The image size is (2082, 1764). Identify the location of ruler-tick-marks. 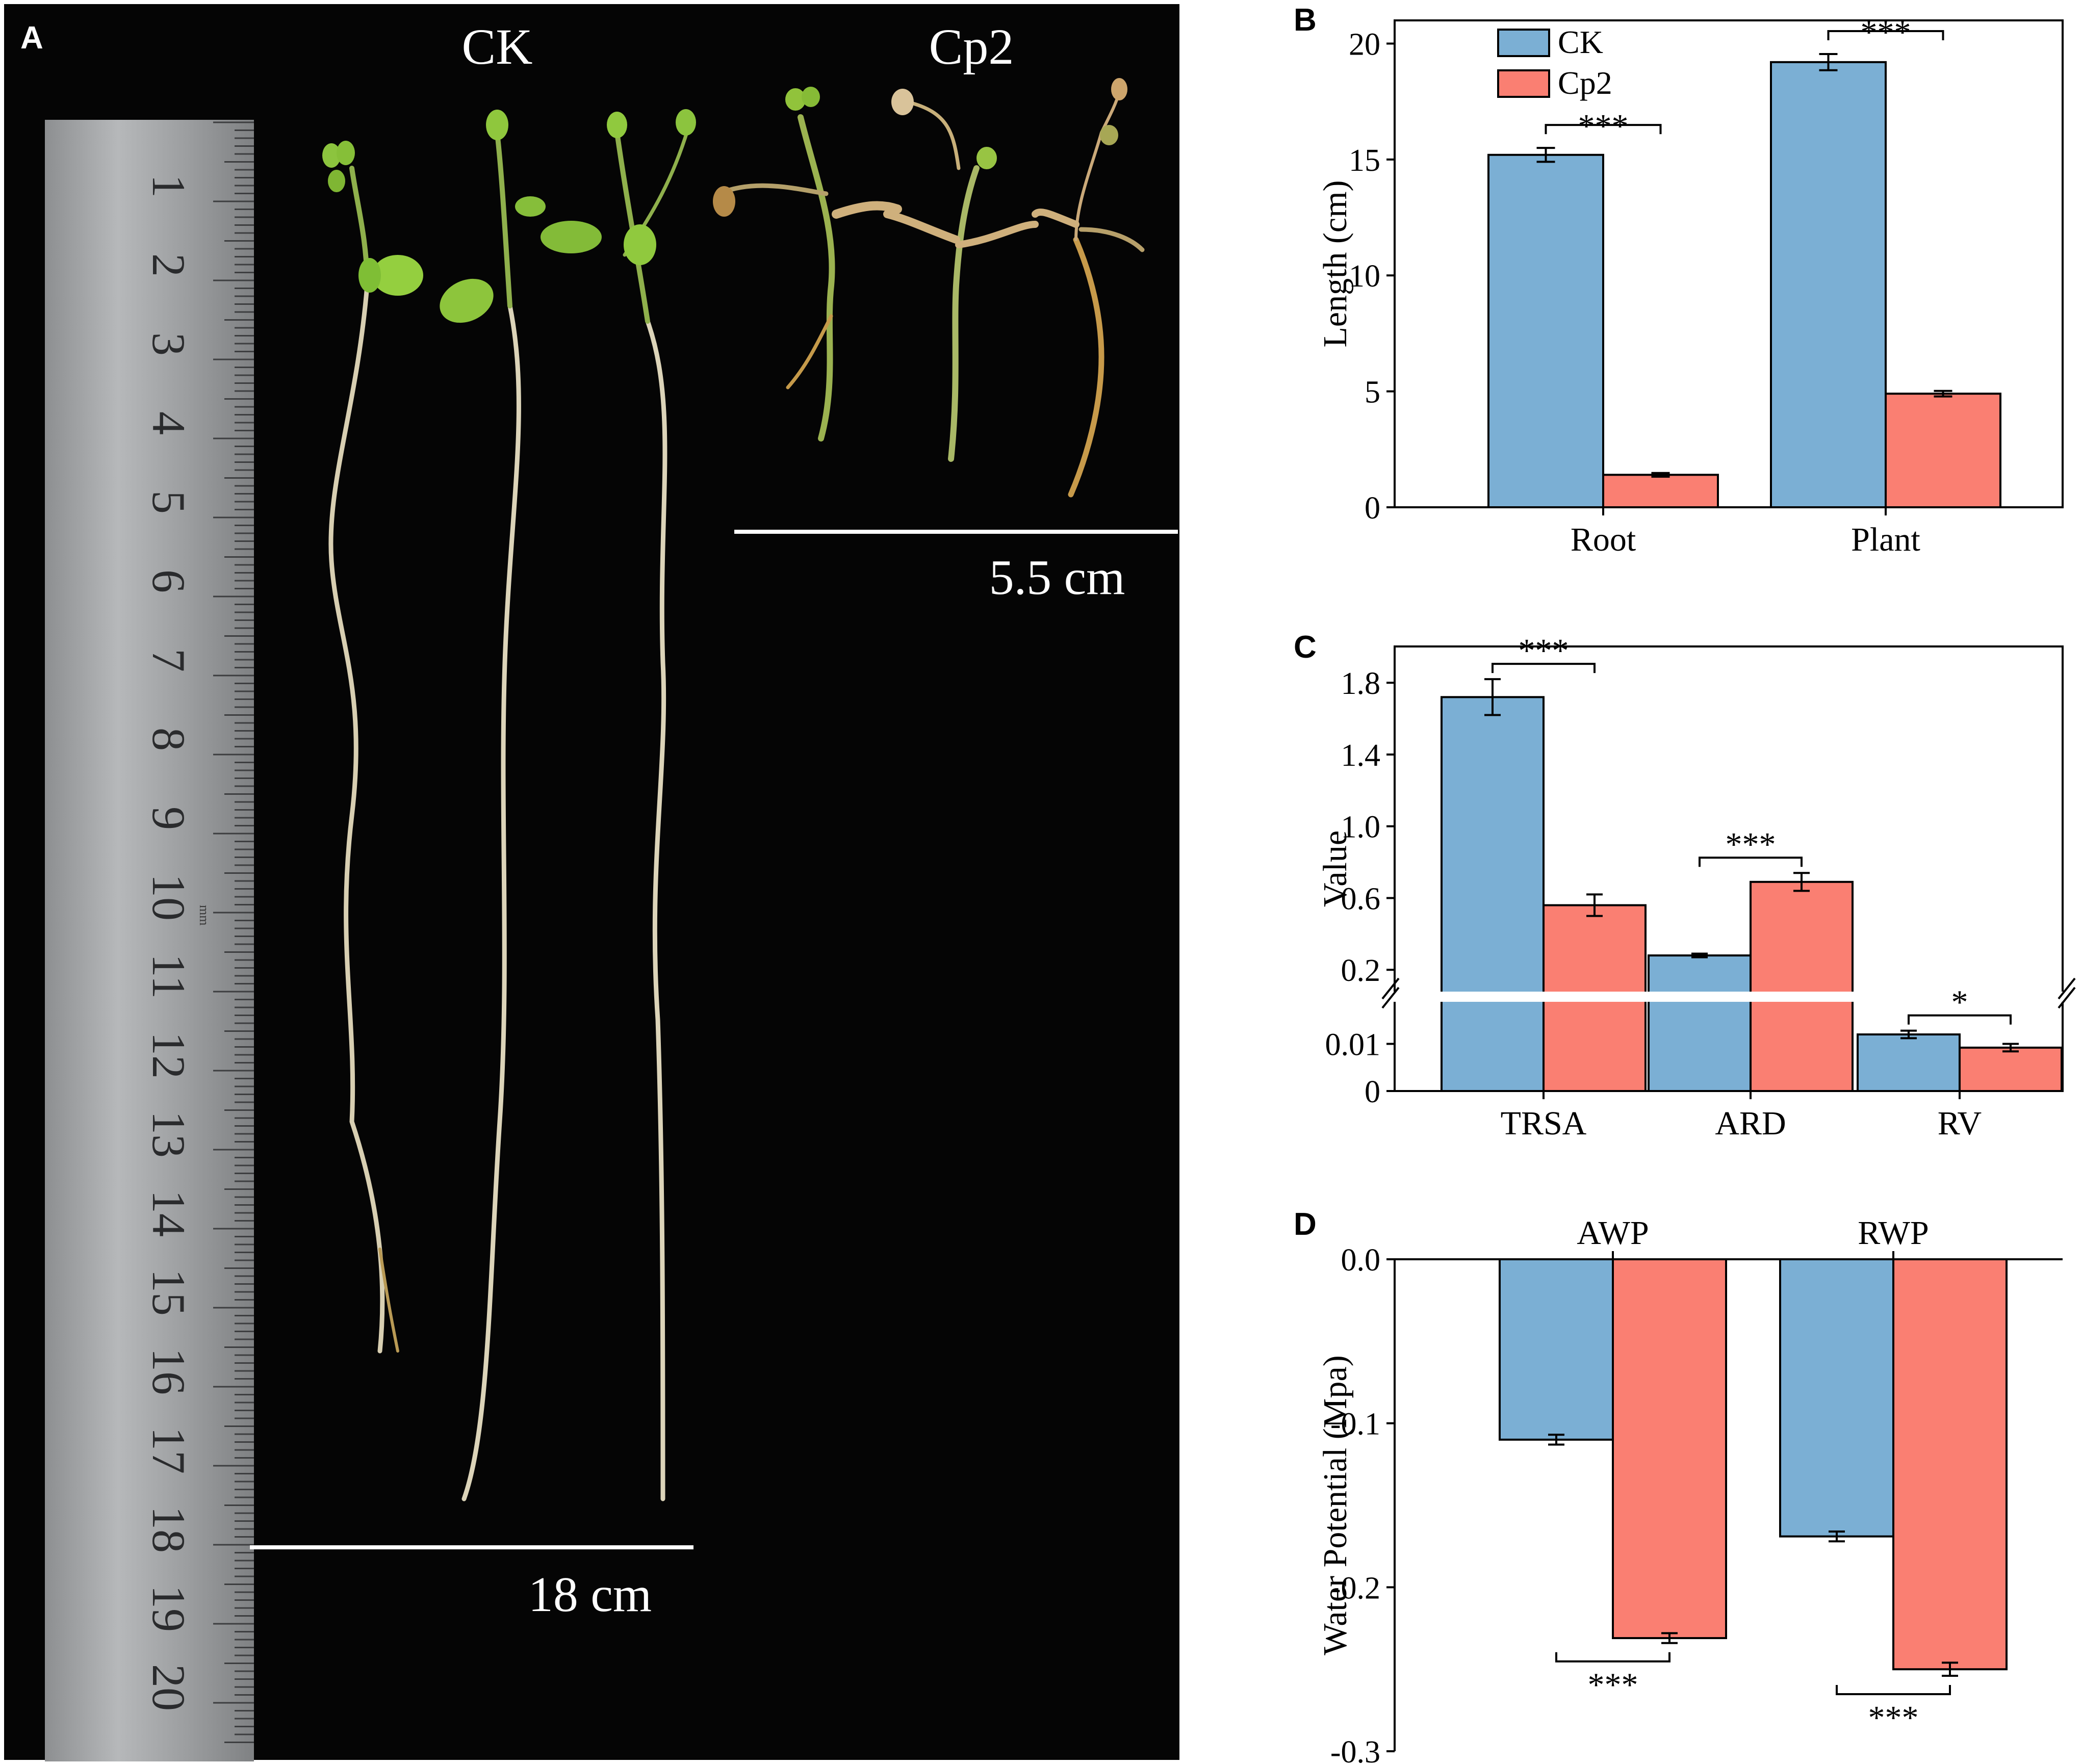
(234, 932).